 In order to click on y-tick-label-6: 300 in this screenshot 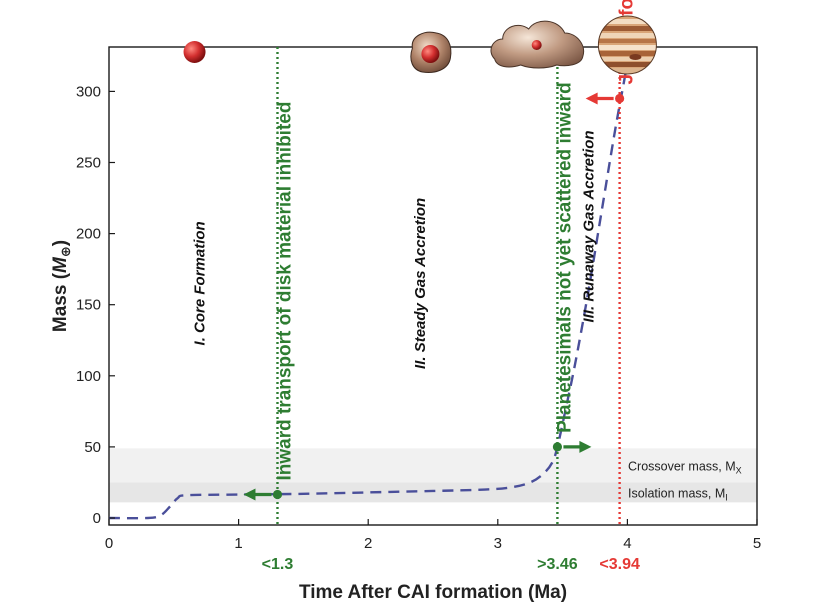, I will do `click(88, 91)`.